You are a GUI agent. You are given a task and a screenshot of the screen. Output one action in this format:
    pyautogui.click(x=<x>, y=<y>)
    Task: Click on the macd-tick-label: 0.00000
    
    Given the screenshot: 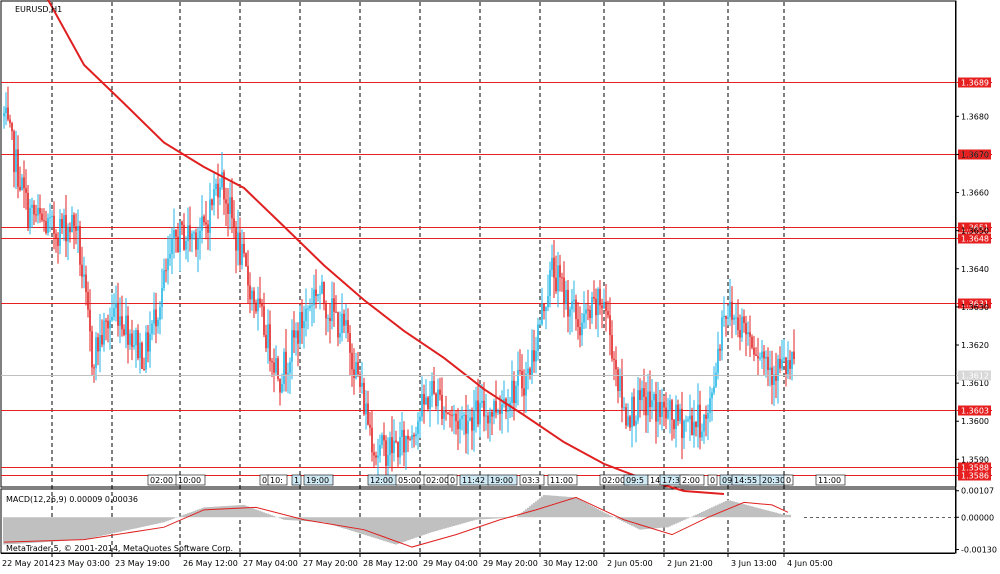 What is the action you would take?
    pyautogui.click(x=977, y=517)
    